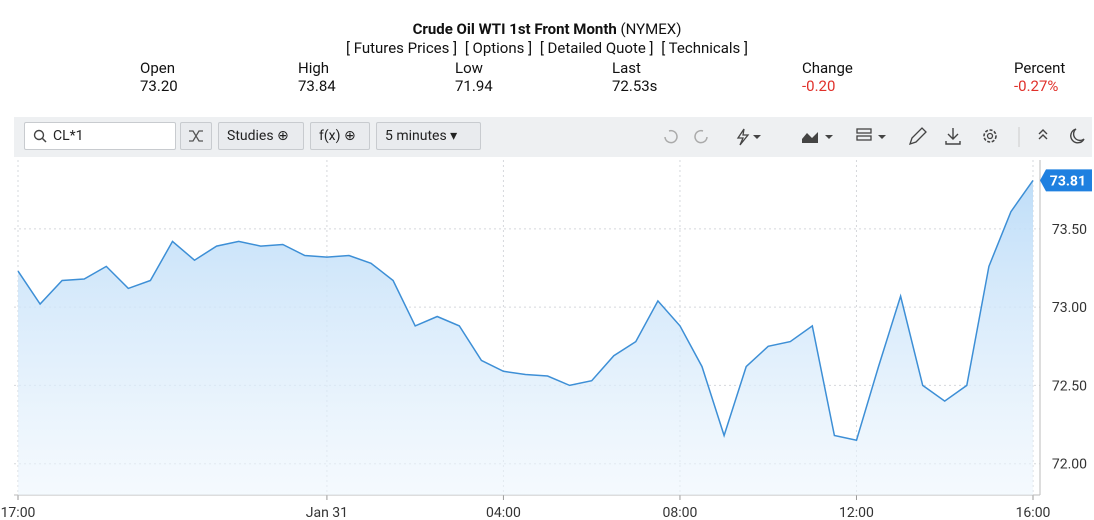 Image resolution: width=1094 pixels, height=520 pixels. I want to click on stat-value: 71.94, so click(474, 86).